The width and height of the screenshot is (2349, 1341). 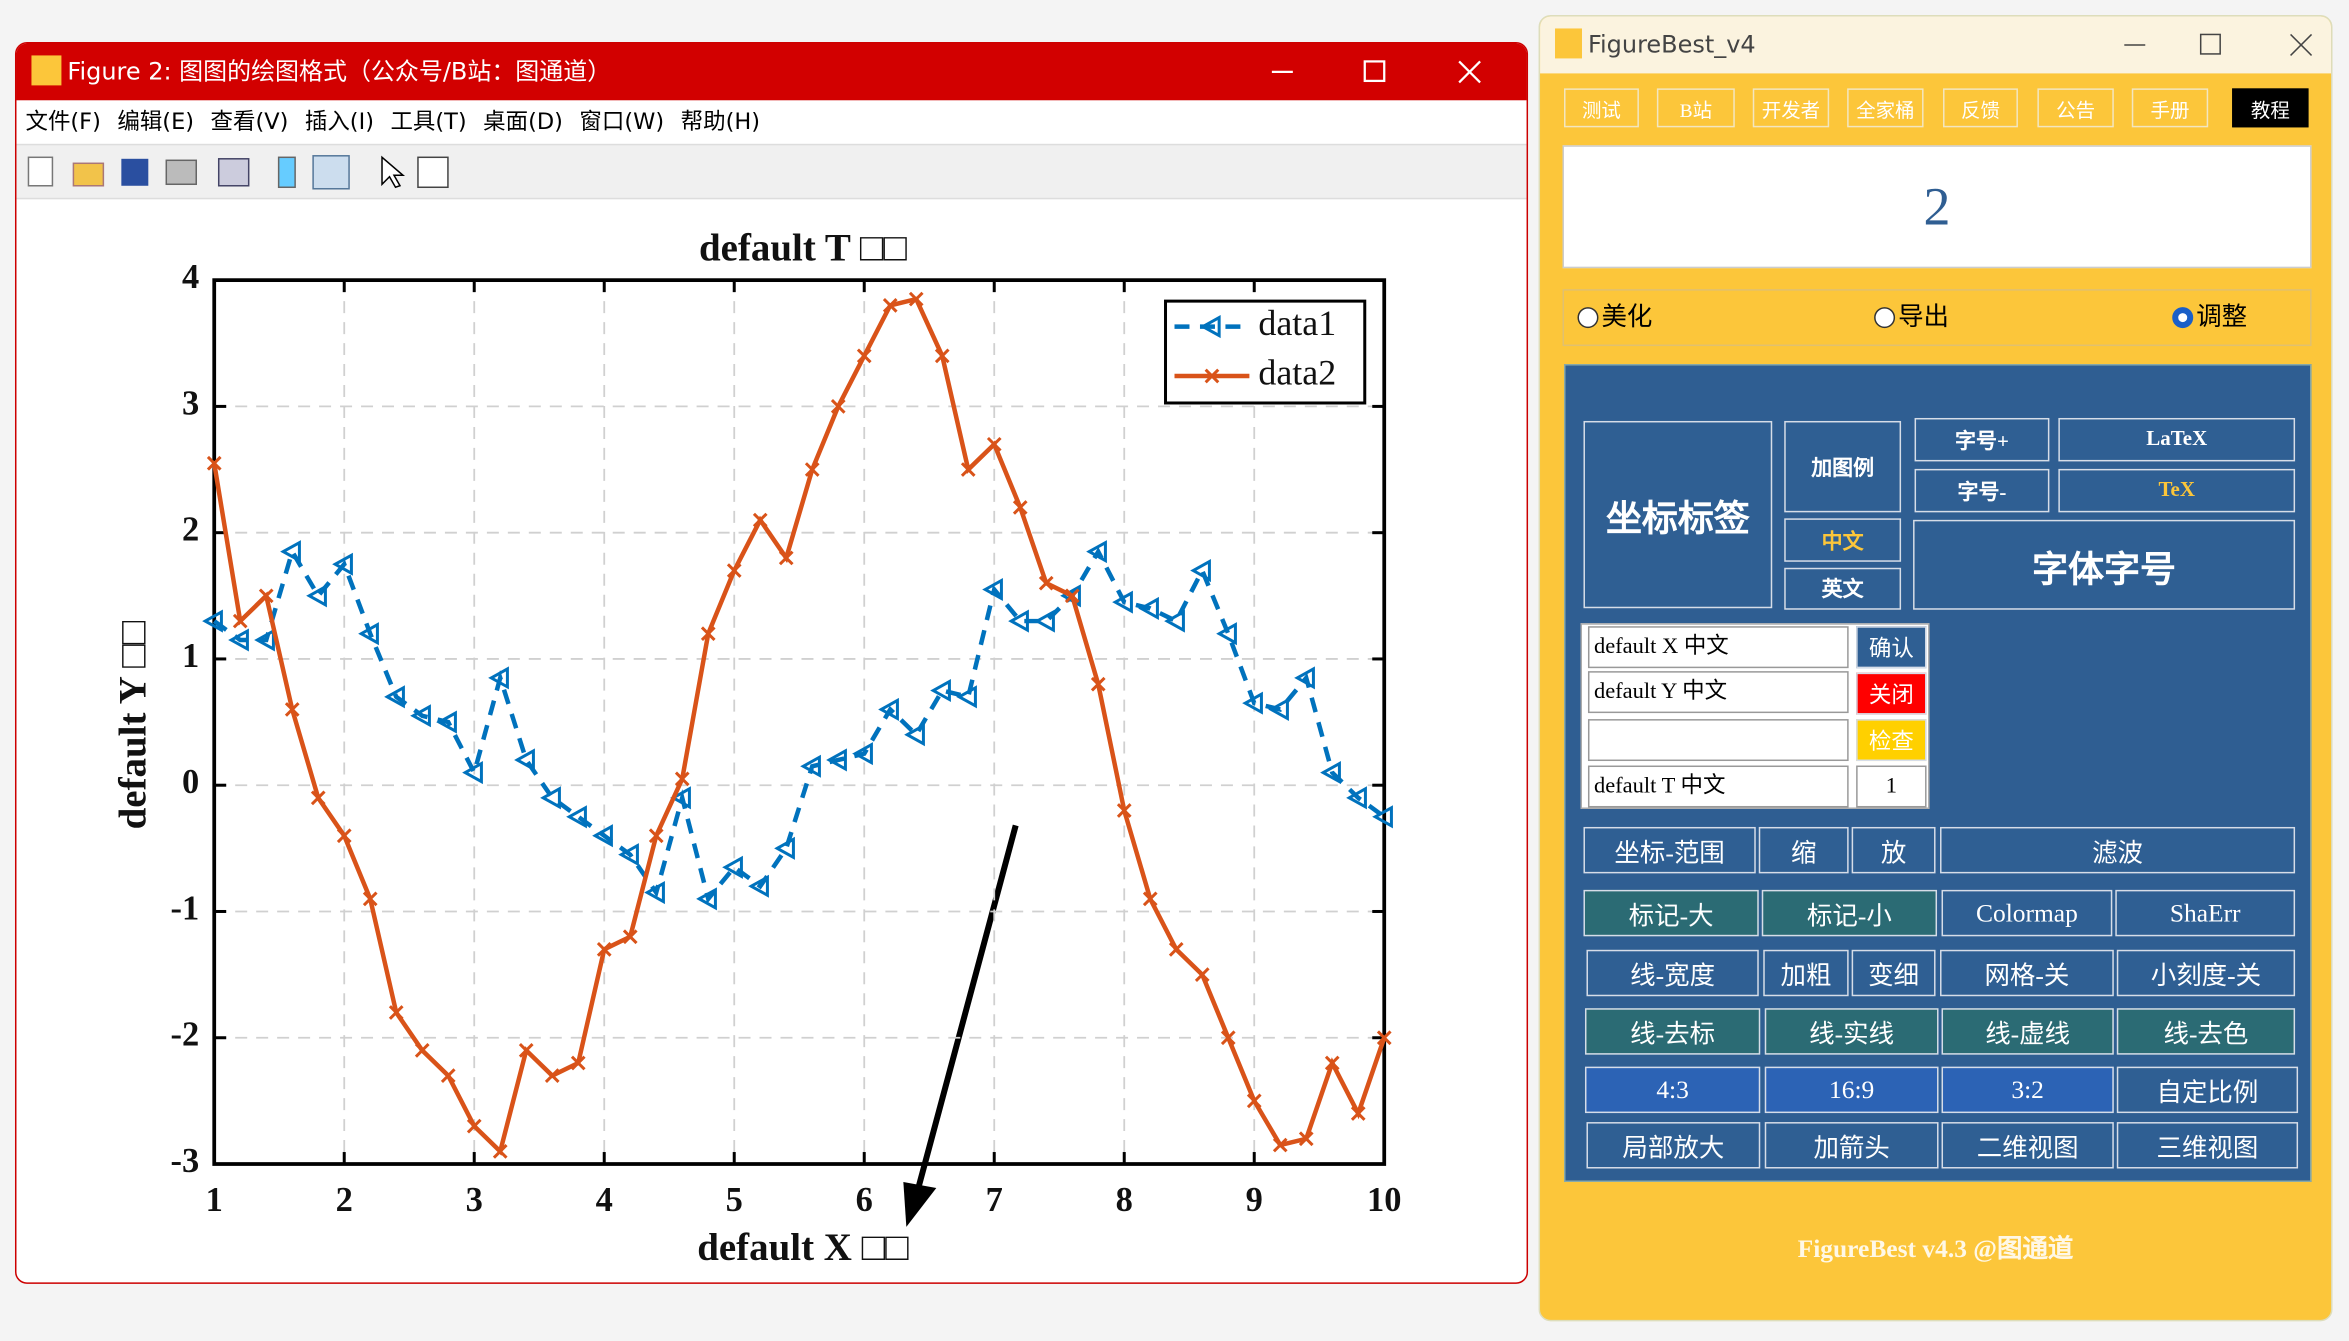 I want to click on tab-button: 教程, so click(x=2270, y=108).